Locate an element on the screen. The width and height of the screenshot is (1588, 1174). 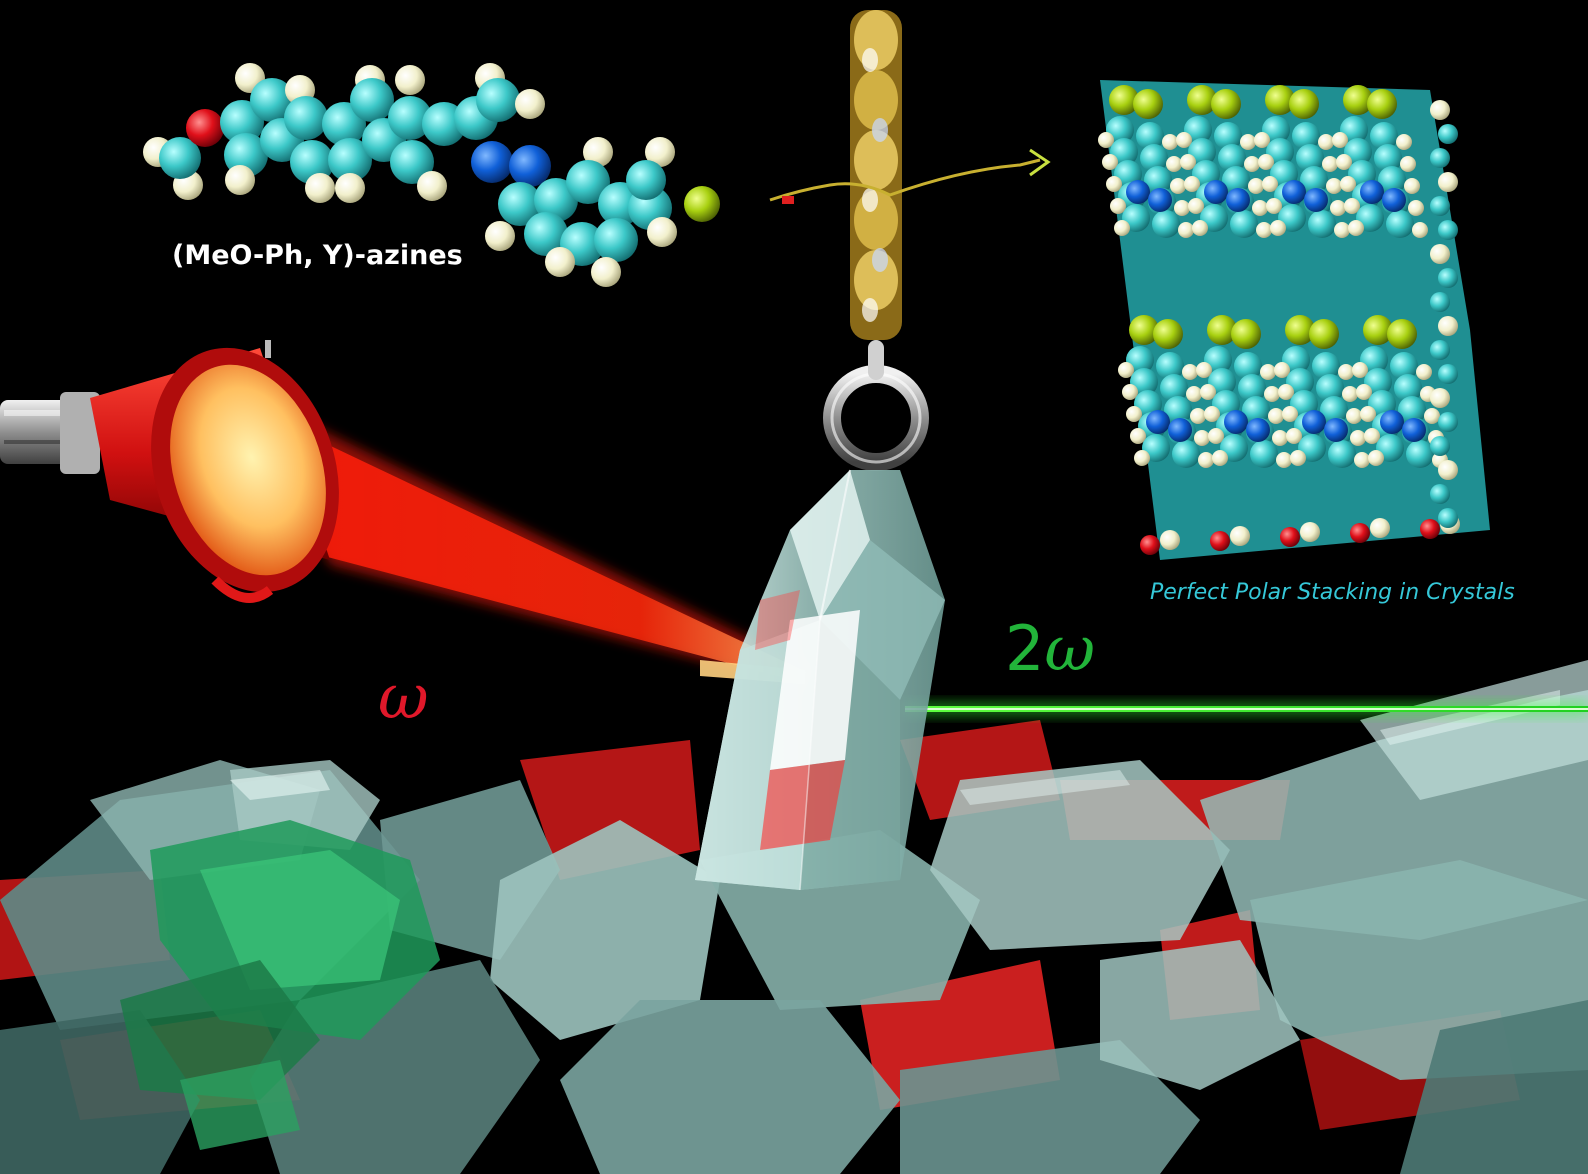
molecule-model-icon is located at coordinates (431, 175).